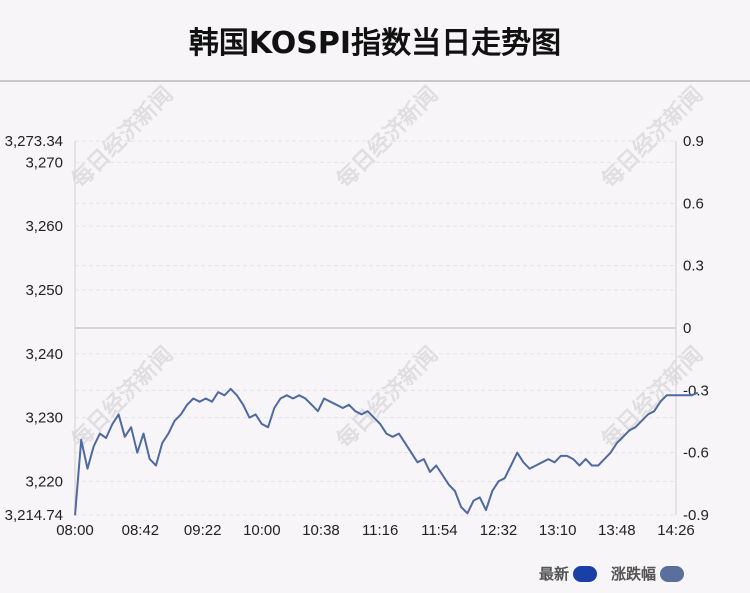 The width and height of the screenshot is (750, 593). What do you see at coordinates (617, 530) in the screenshot?
I see `x-tick-label: 13:48` at bounding box center [617, 530].